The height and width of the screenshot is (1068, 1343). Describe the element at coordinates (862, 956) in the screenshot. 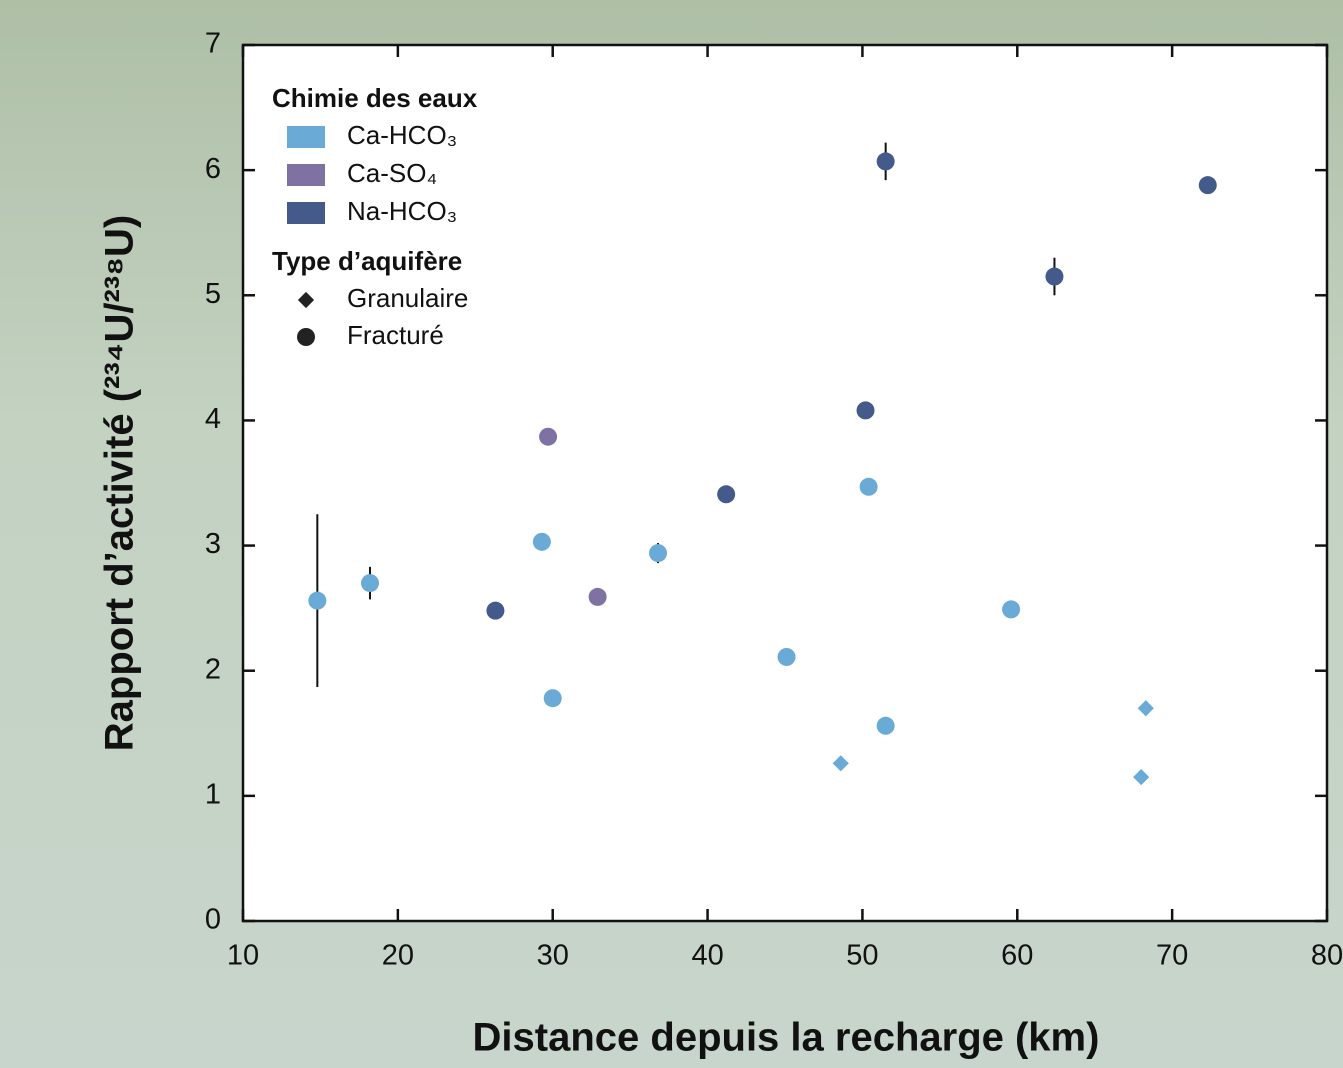

I see `x-tick-label: 50` at that location.